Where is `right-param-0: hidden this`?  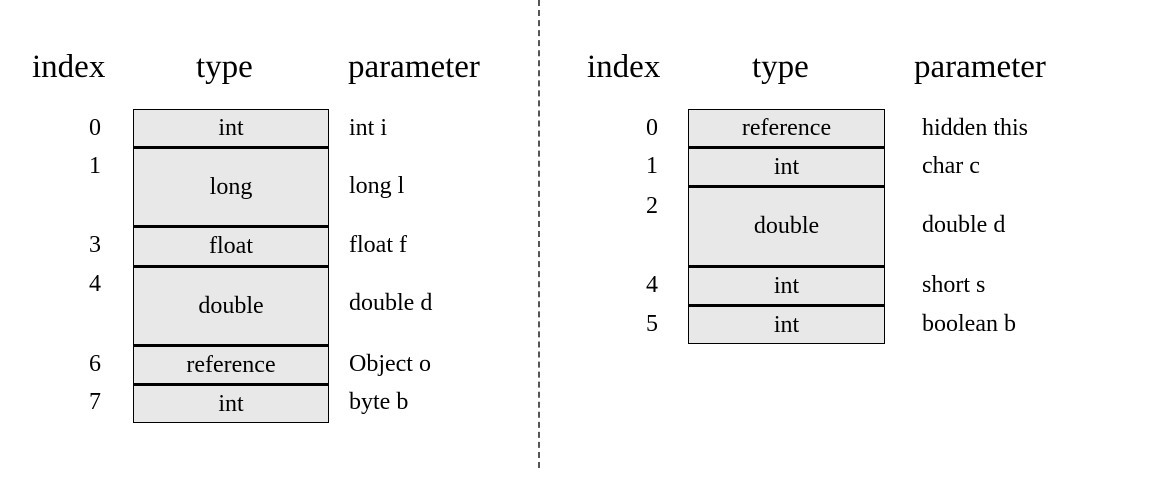
right-param-0: hidden this is located at coordinates (975, 128).